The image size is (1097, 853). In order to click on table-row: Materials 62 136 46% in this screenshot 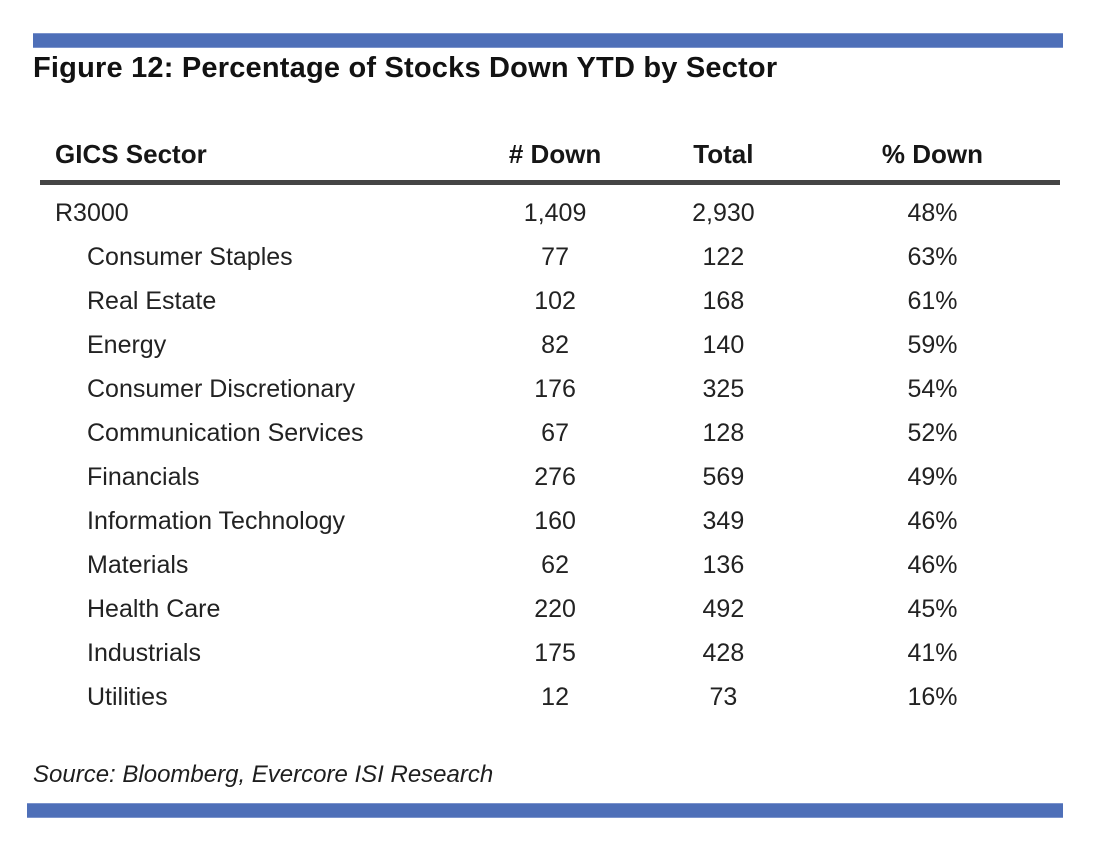, I will do `click(550, 565)`.